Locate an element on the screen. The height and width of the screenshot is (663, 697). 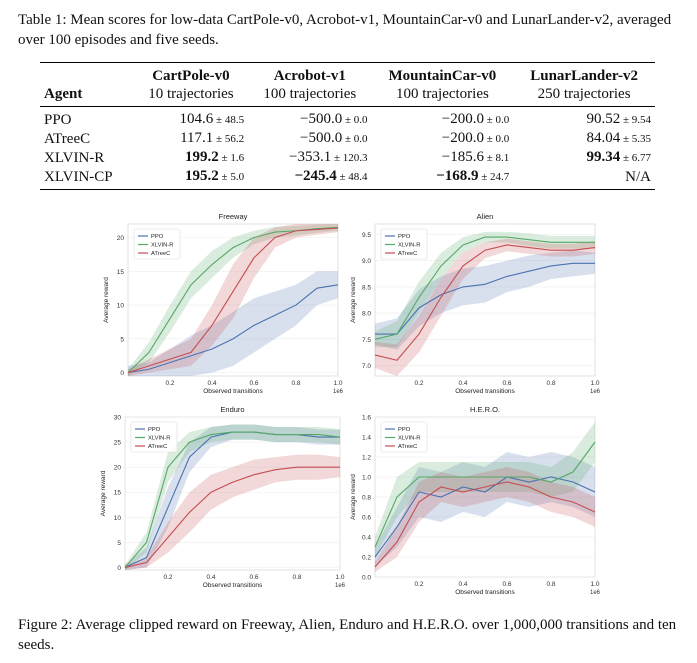
env-header: LunarLander-v2 is located at coordinates (584, 73).